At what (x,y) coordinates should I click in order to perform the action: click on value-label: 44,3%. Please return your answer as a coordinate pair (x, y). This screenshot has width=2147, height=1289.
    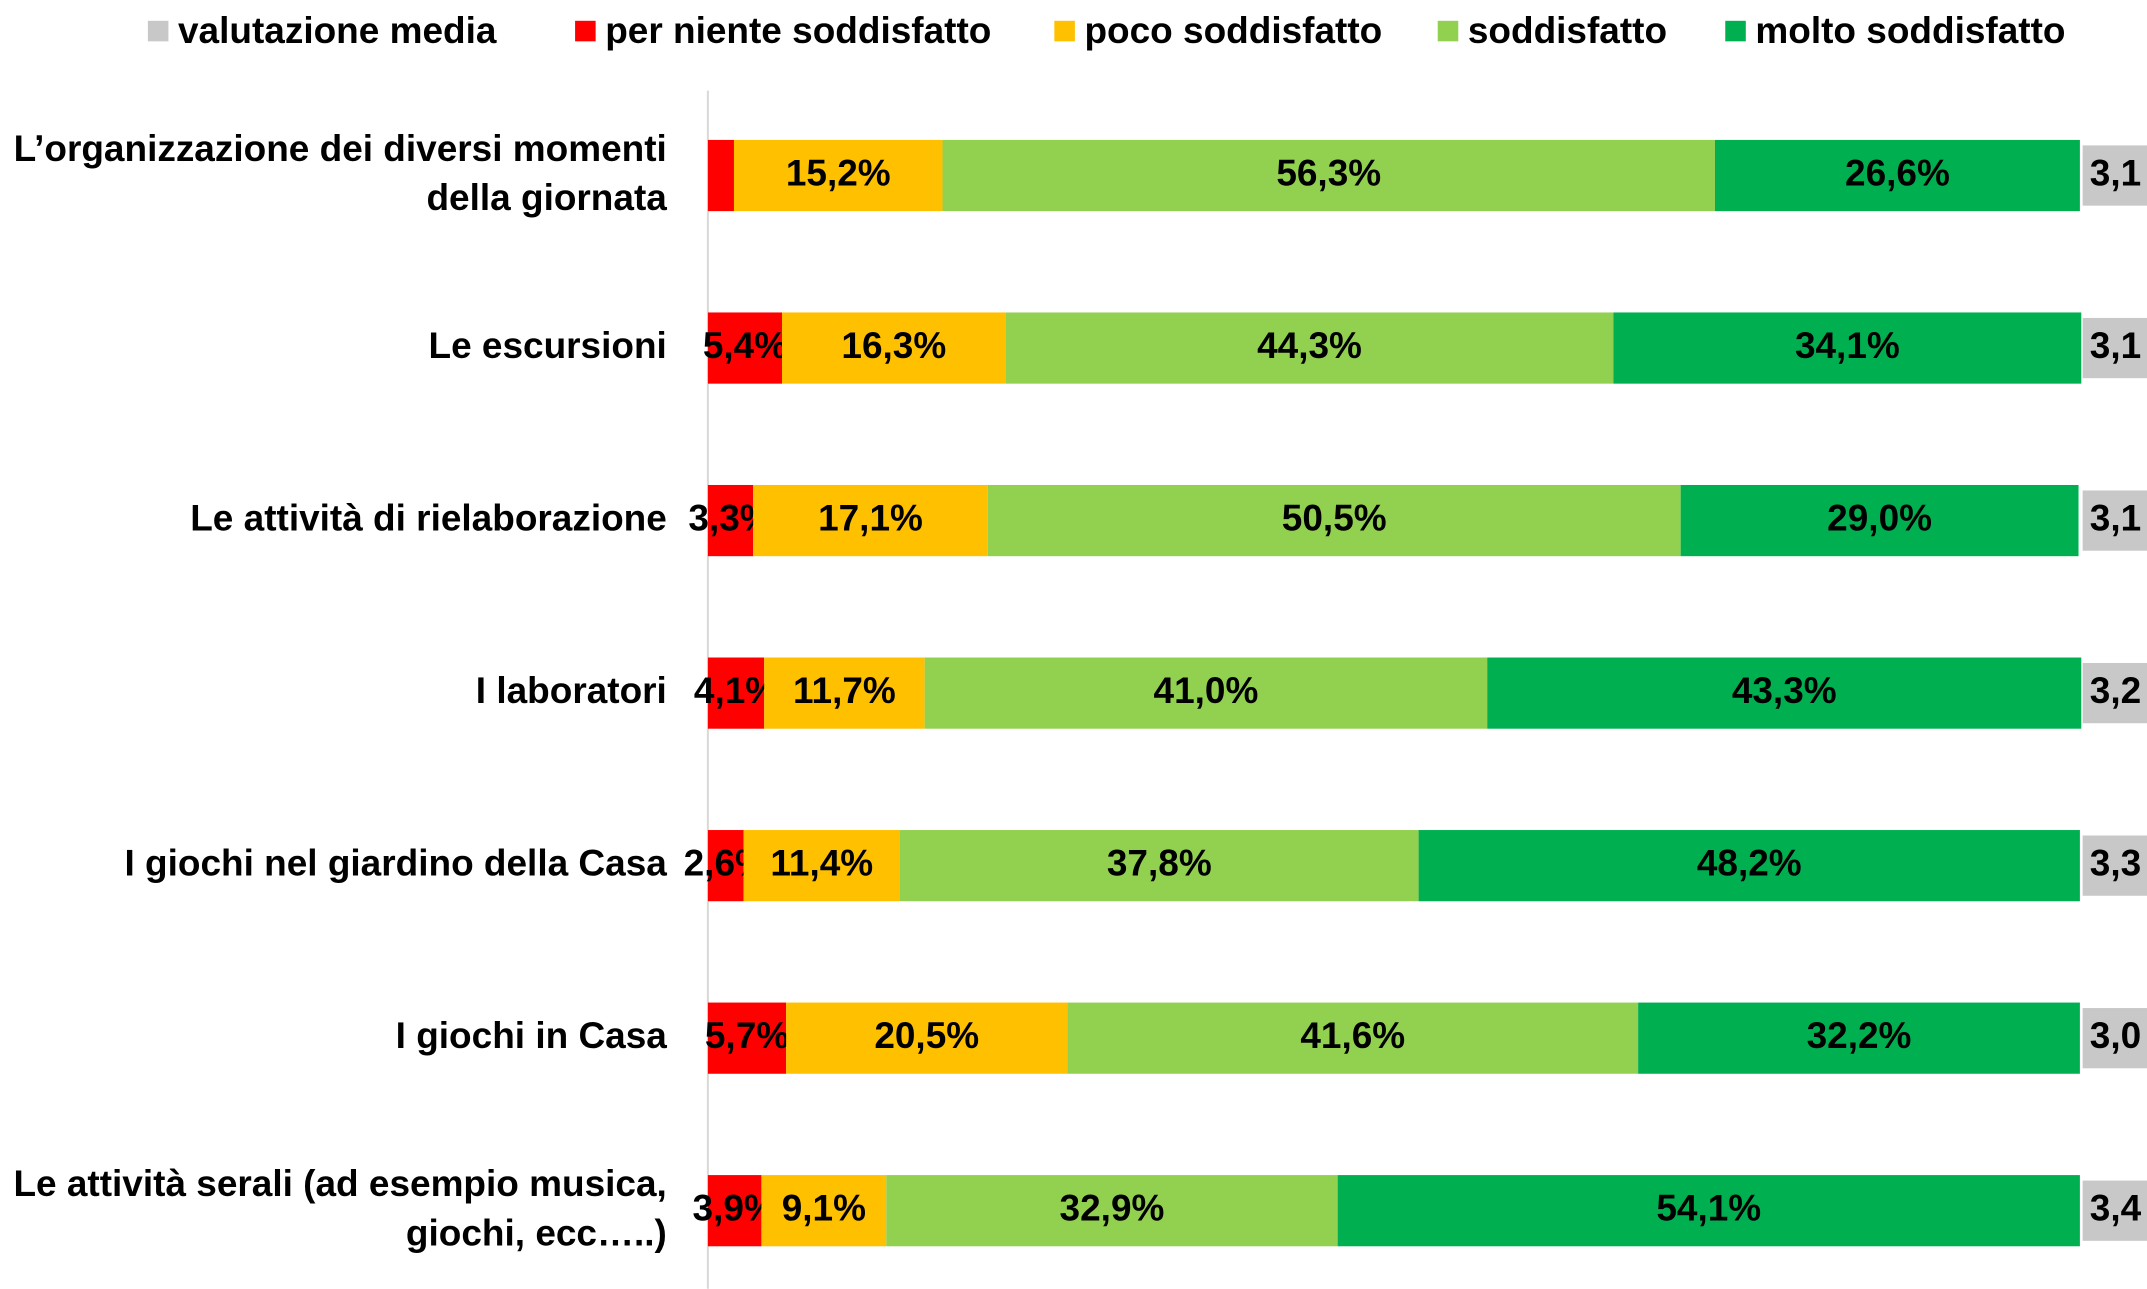
    Looking at the image, I should click on (1309, 345).